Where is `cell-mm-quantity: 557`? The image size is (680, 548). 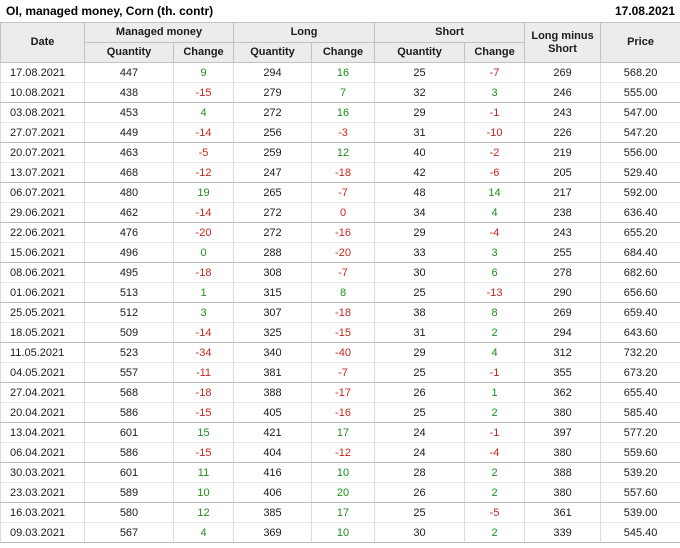
cell-mm-quantity: 557 is located at coordinates (129, 372).